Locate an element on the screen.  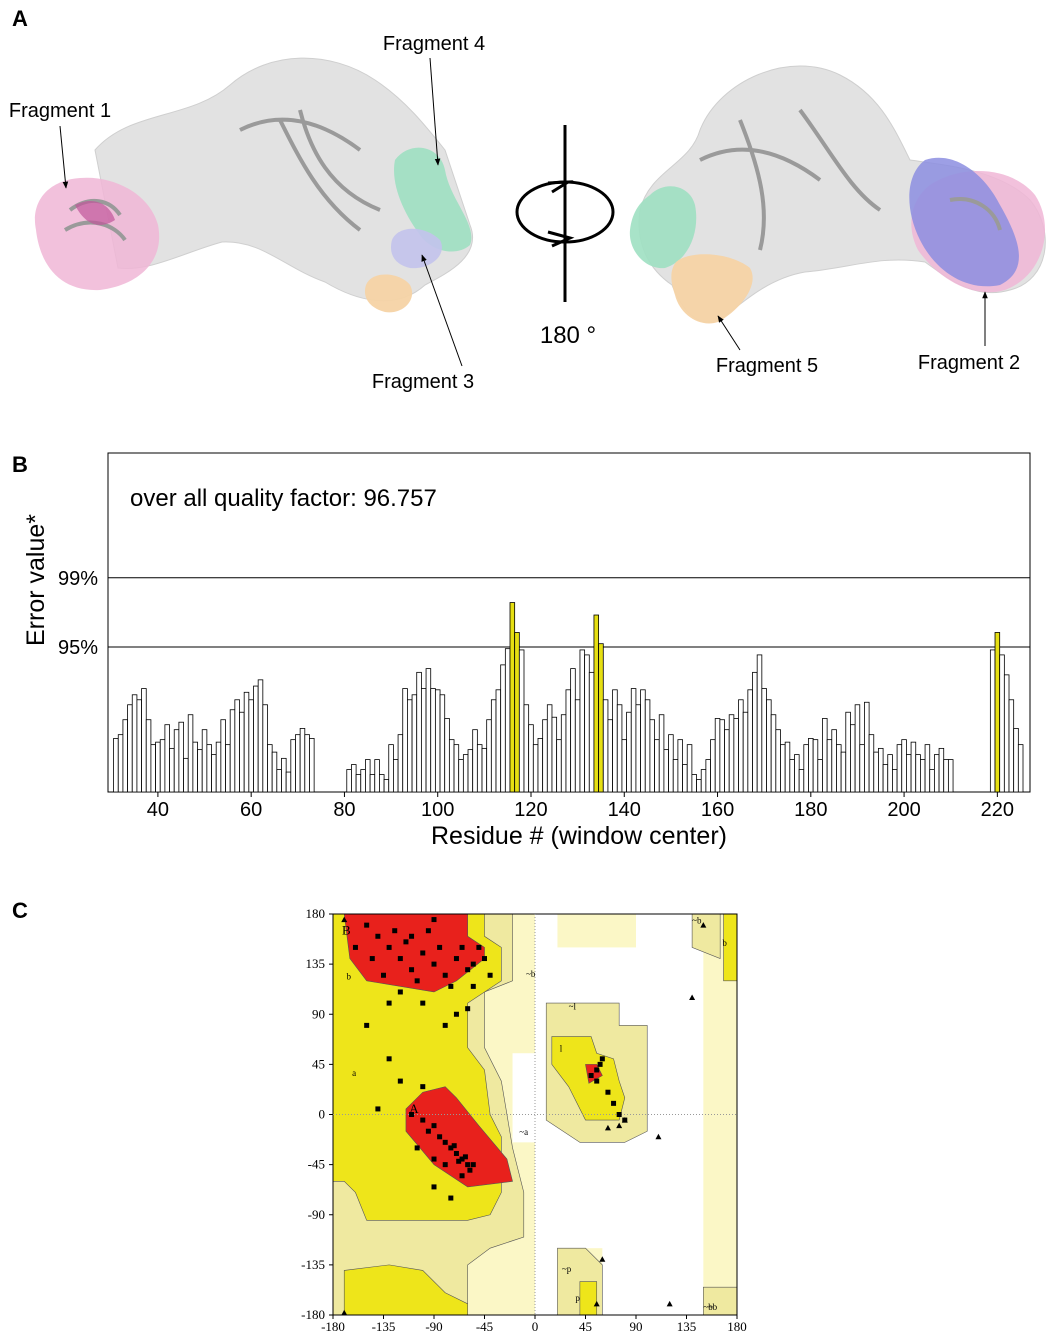
region-label: a is located at coordinates (354, 1073).